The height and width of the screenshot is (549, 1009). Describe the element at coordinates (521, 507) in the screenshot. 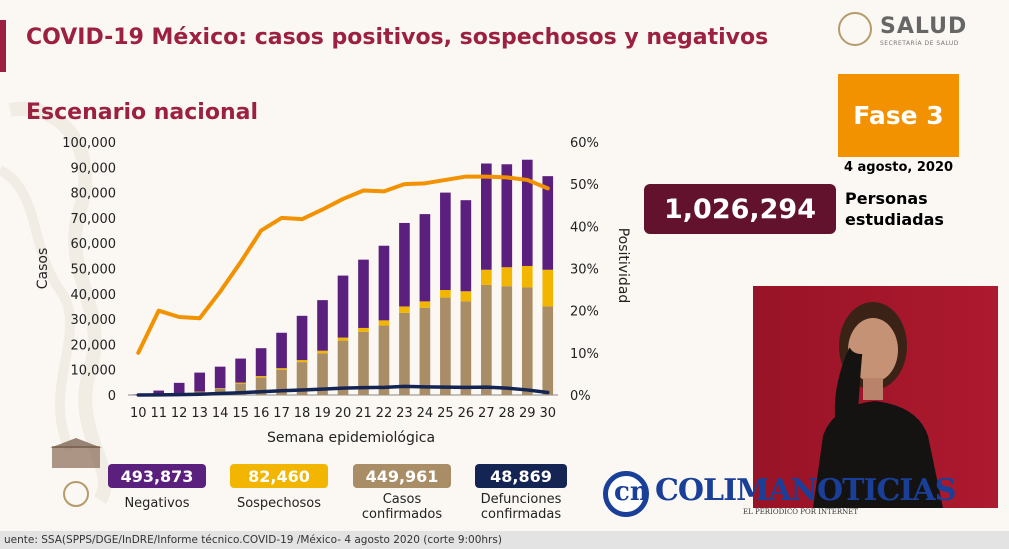

I see `summary-label-3: Defunciones confirmadas` at that location.